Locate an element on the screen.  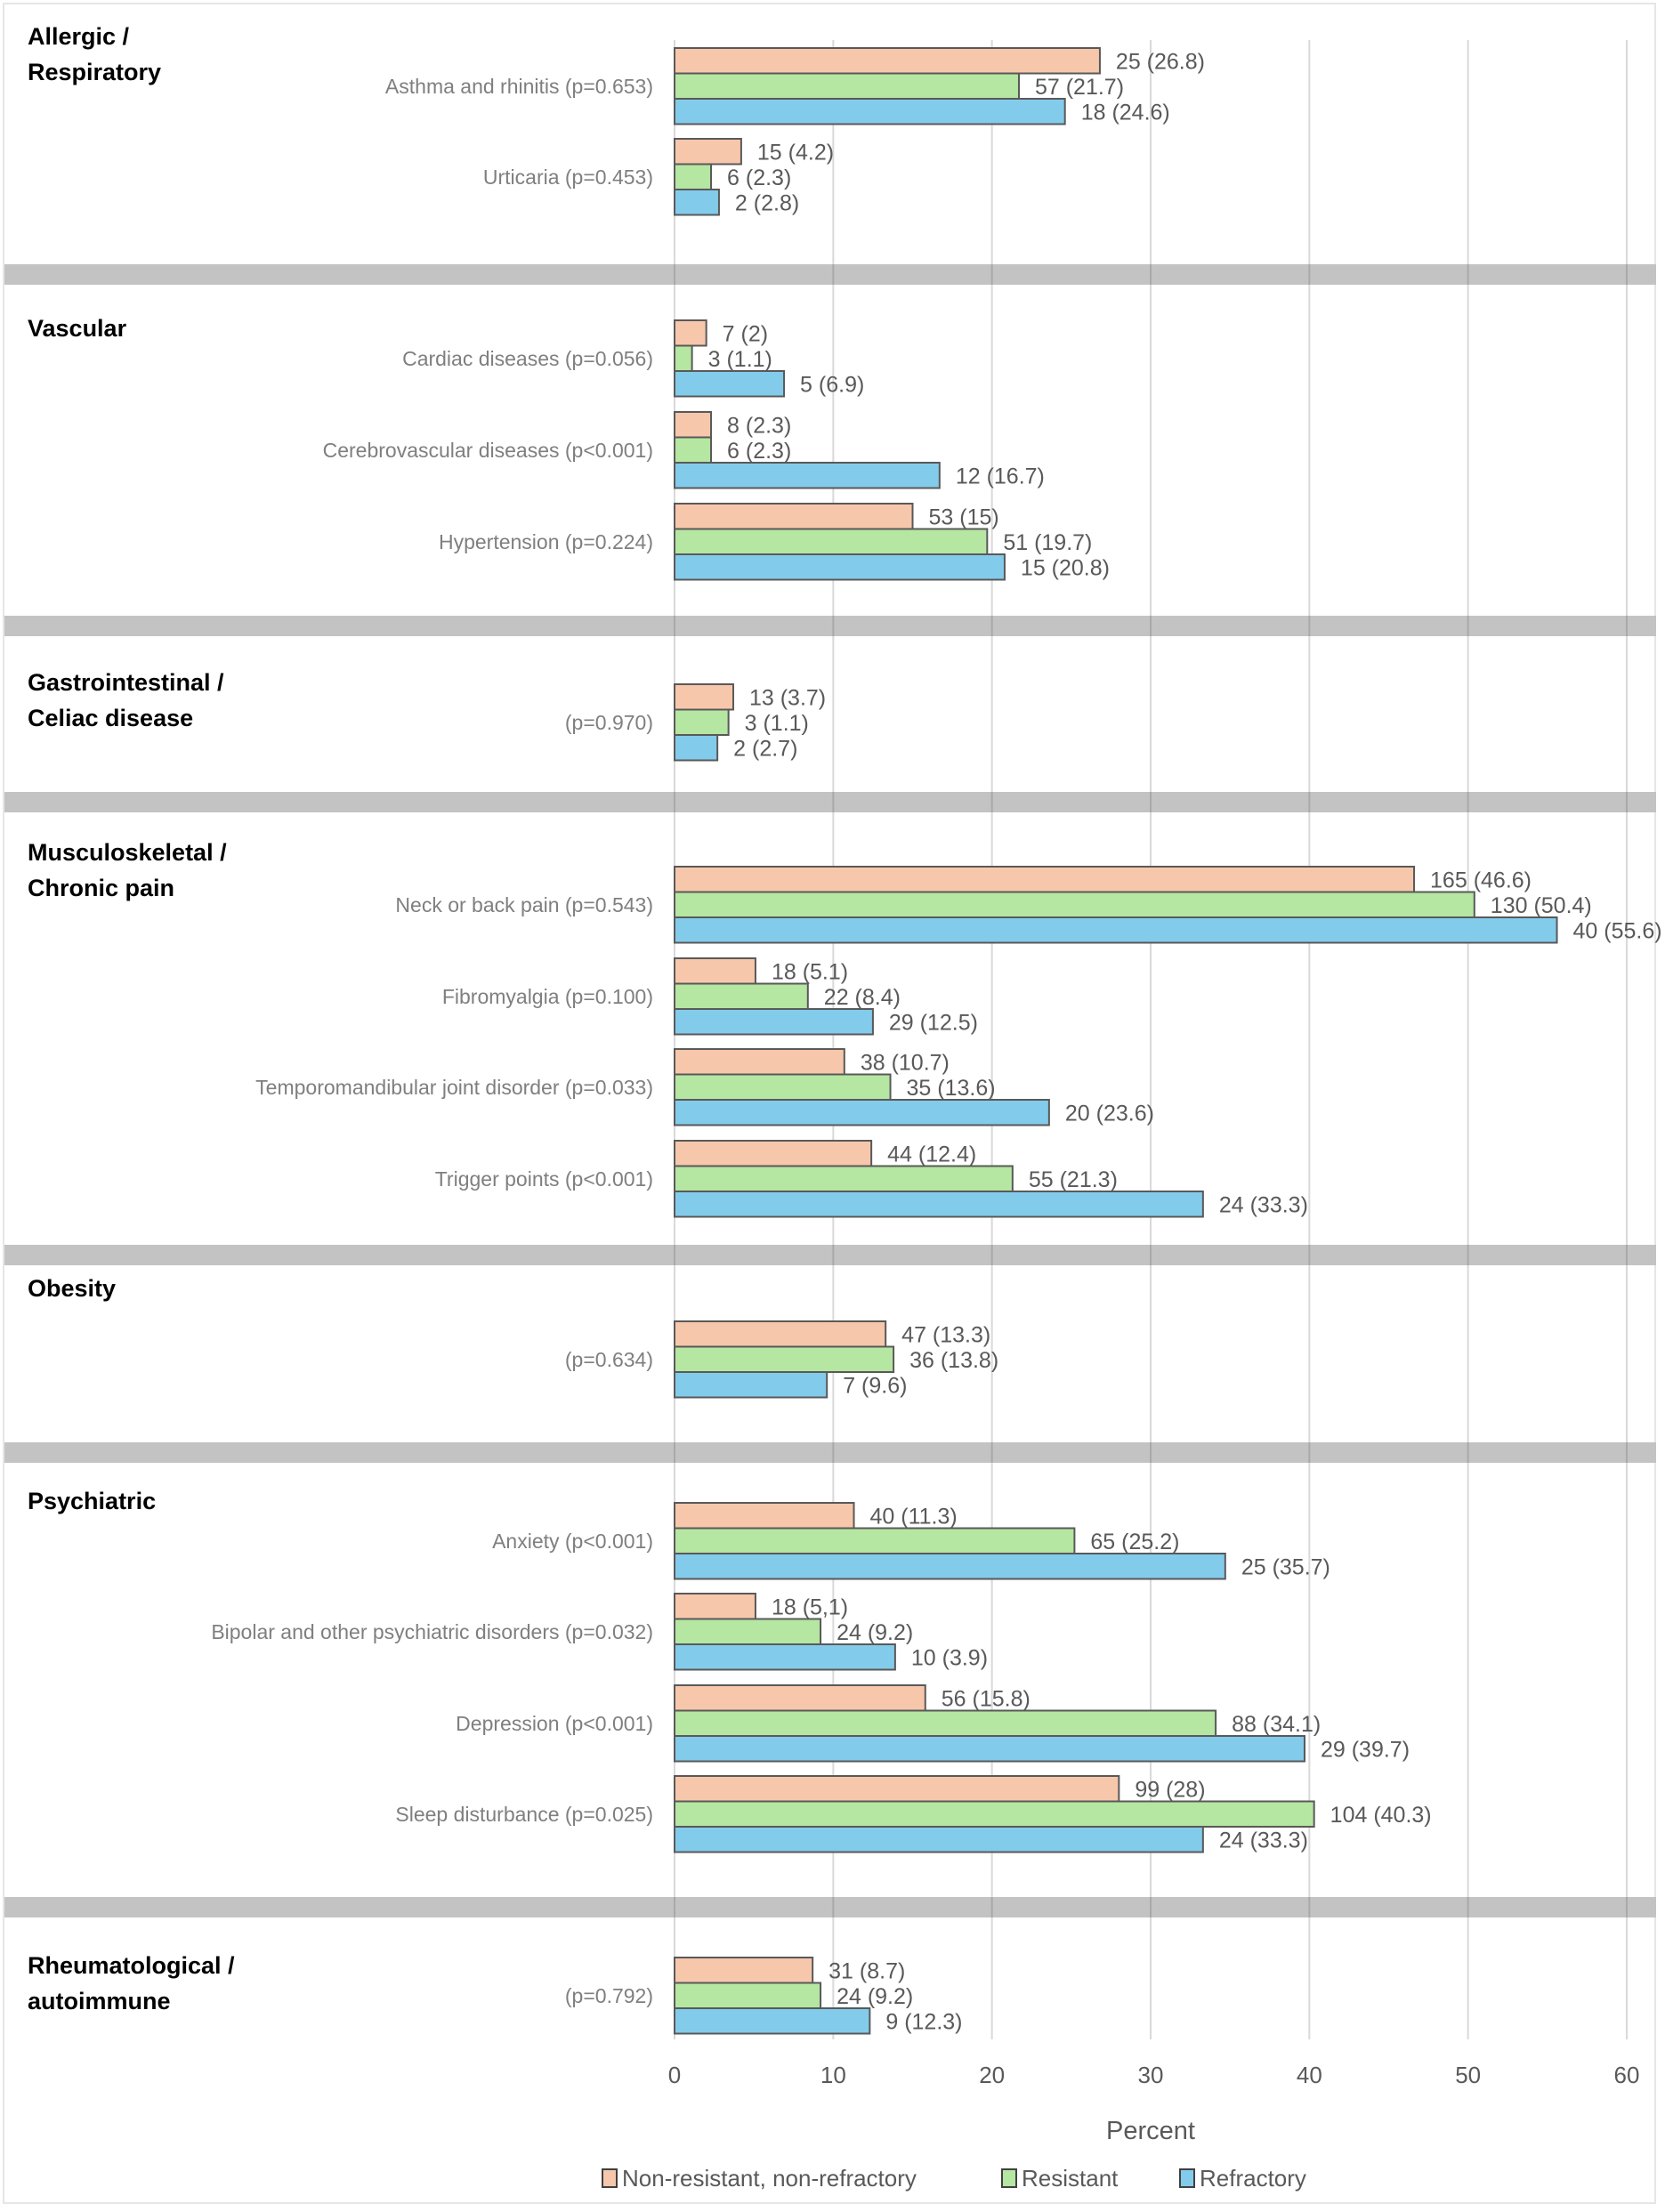
data-label: 40 (55.6) is located at coordinates (1617, 930).